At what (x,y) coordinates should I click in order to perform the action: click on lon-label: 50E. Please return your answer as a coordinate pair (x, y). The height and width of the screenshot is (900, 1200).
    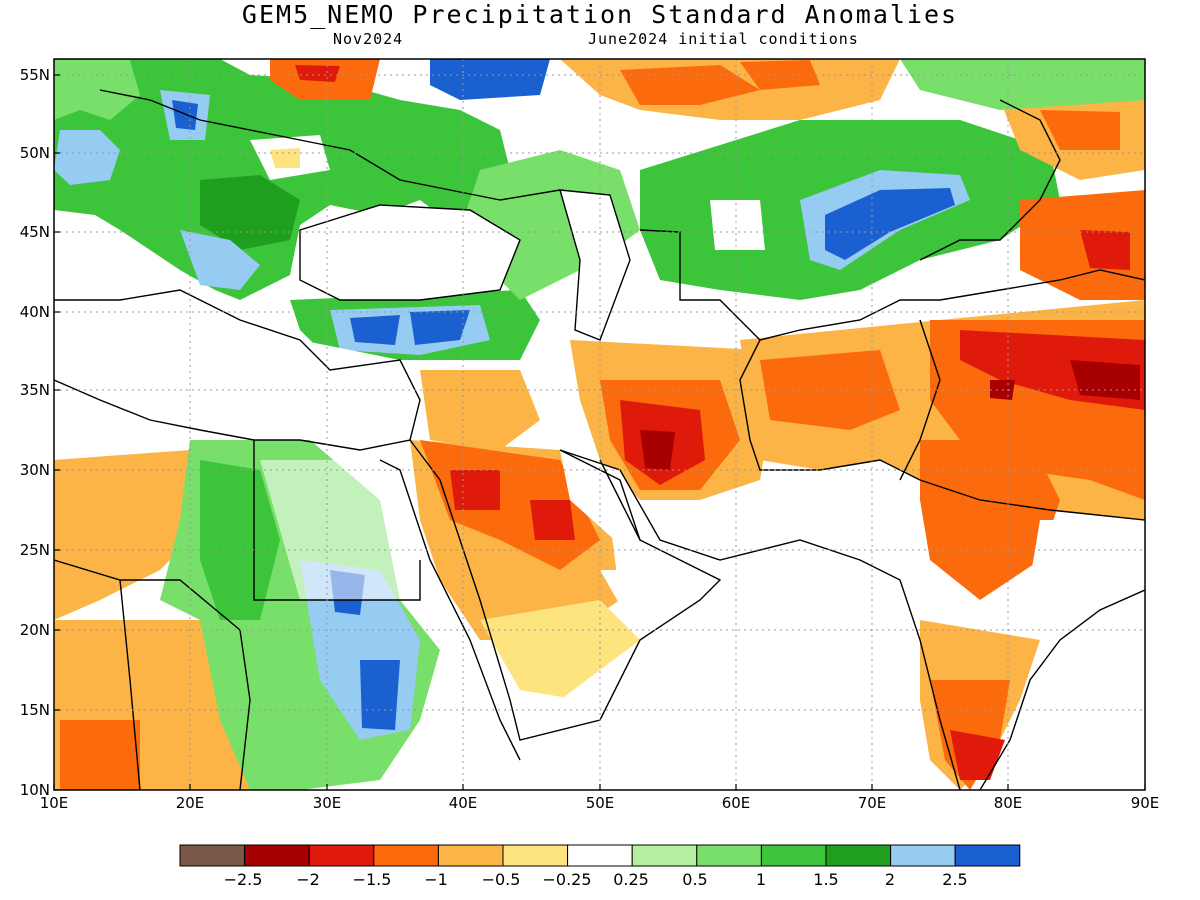
    Looking at the image, I should click on (600, 803).